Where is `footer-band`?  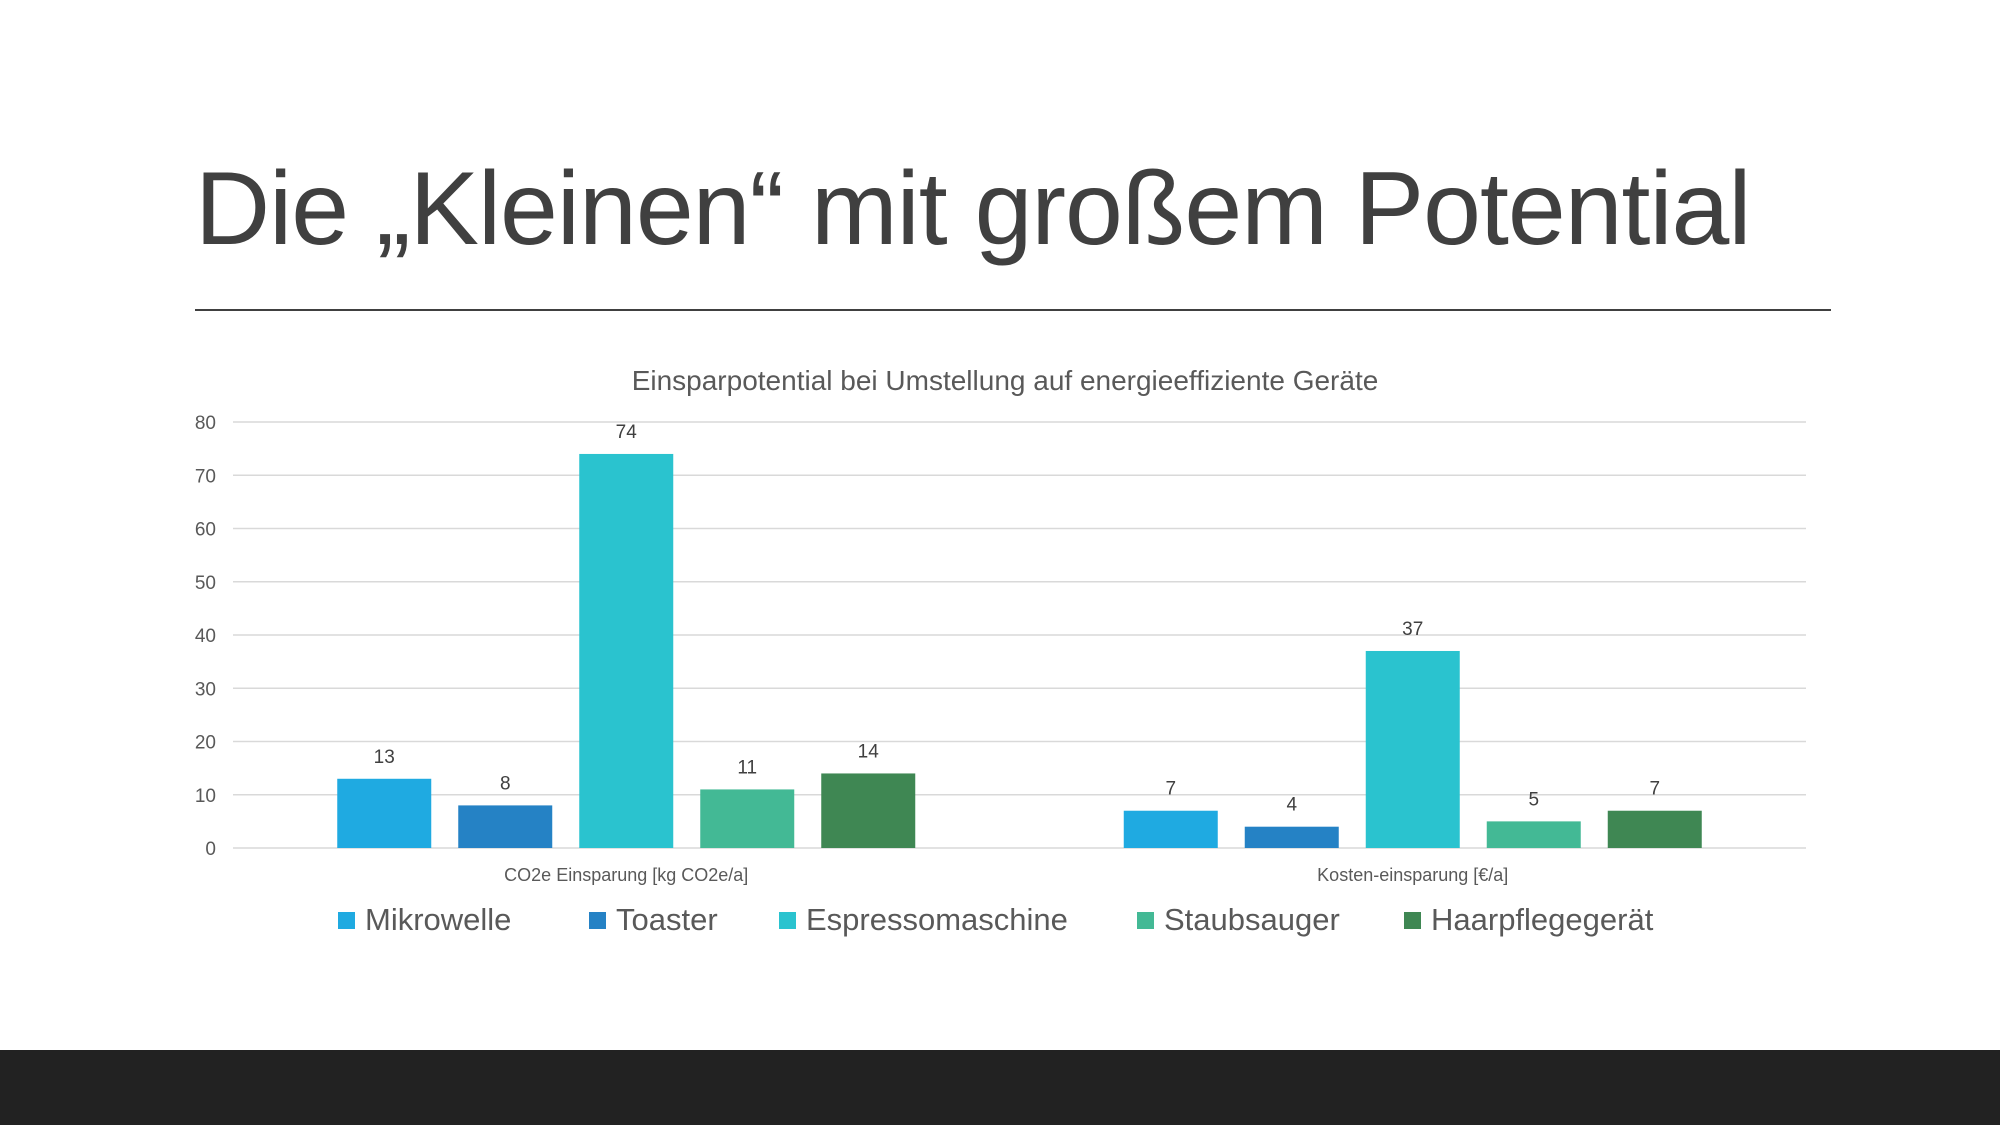 footer-band is located at coordinates (1000, 1087).